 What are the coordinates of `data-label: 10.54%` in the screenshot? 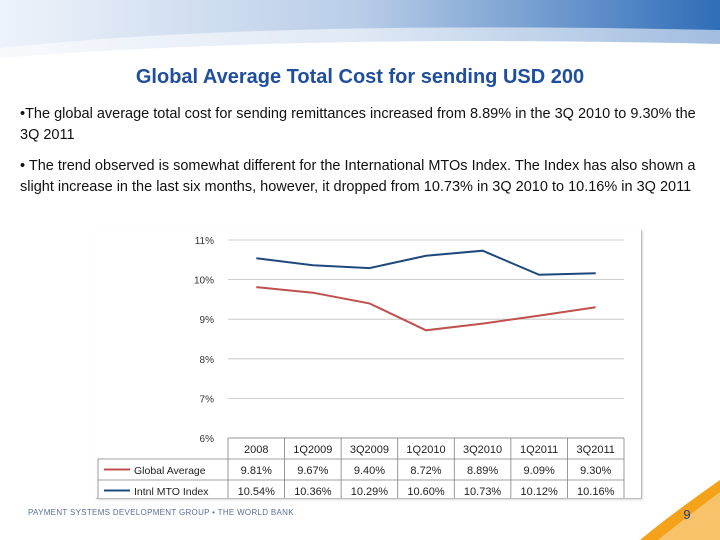 It's located at (257, 492).